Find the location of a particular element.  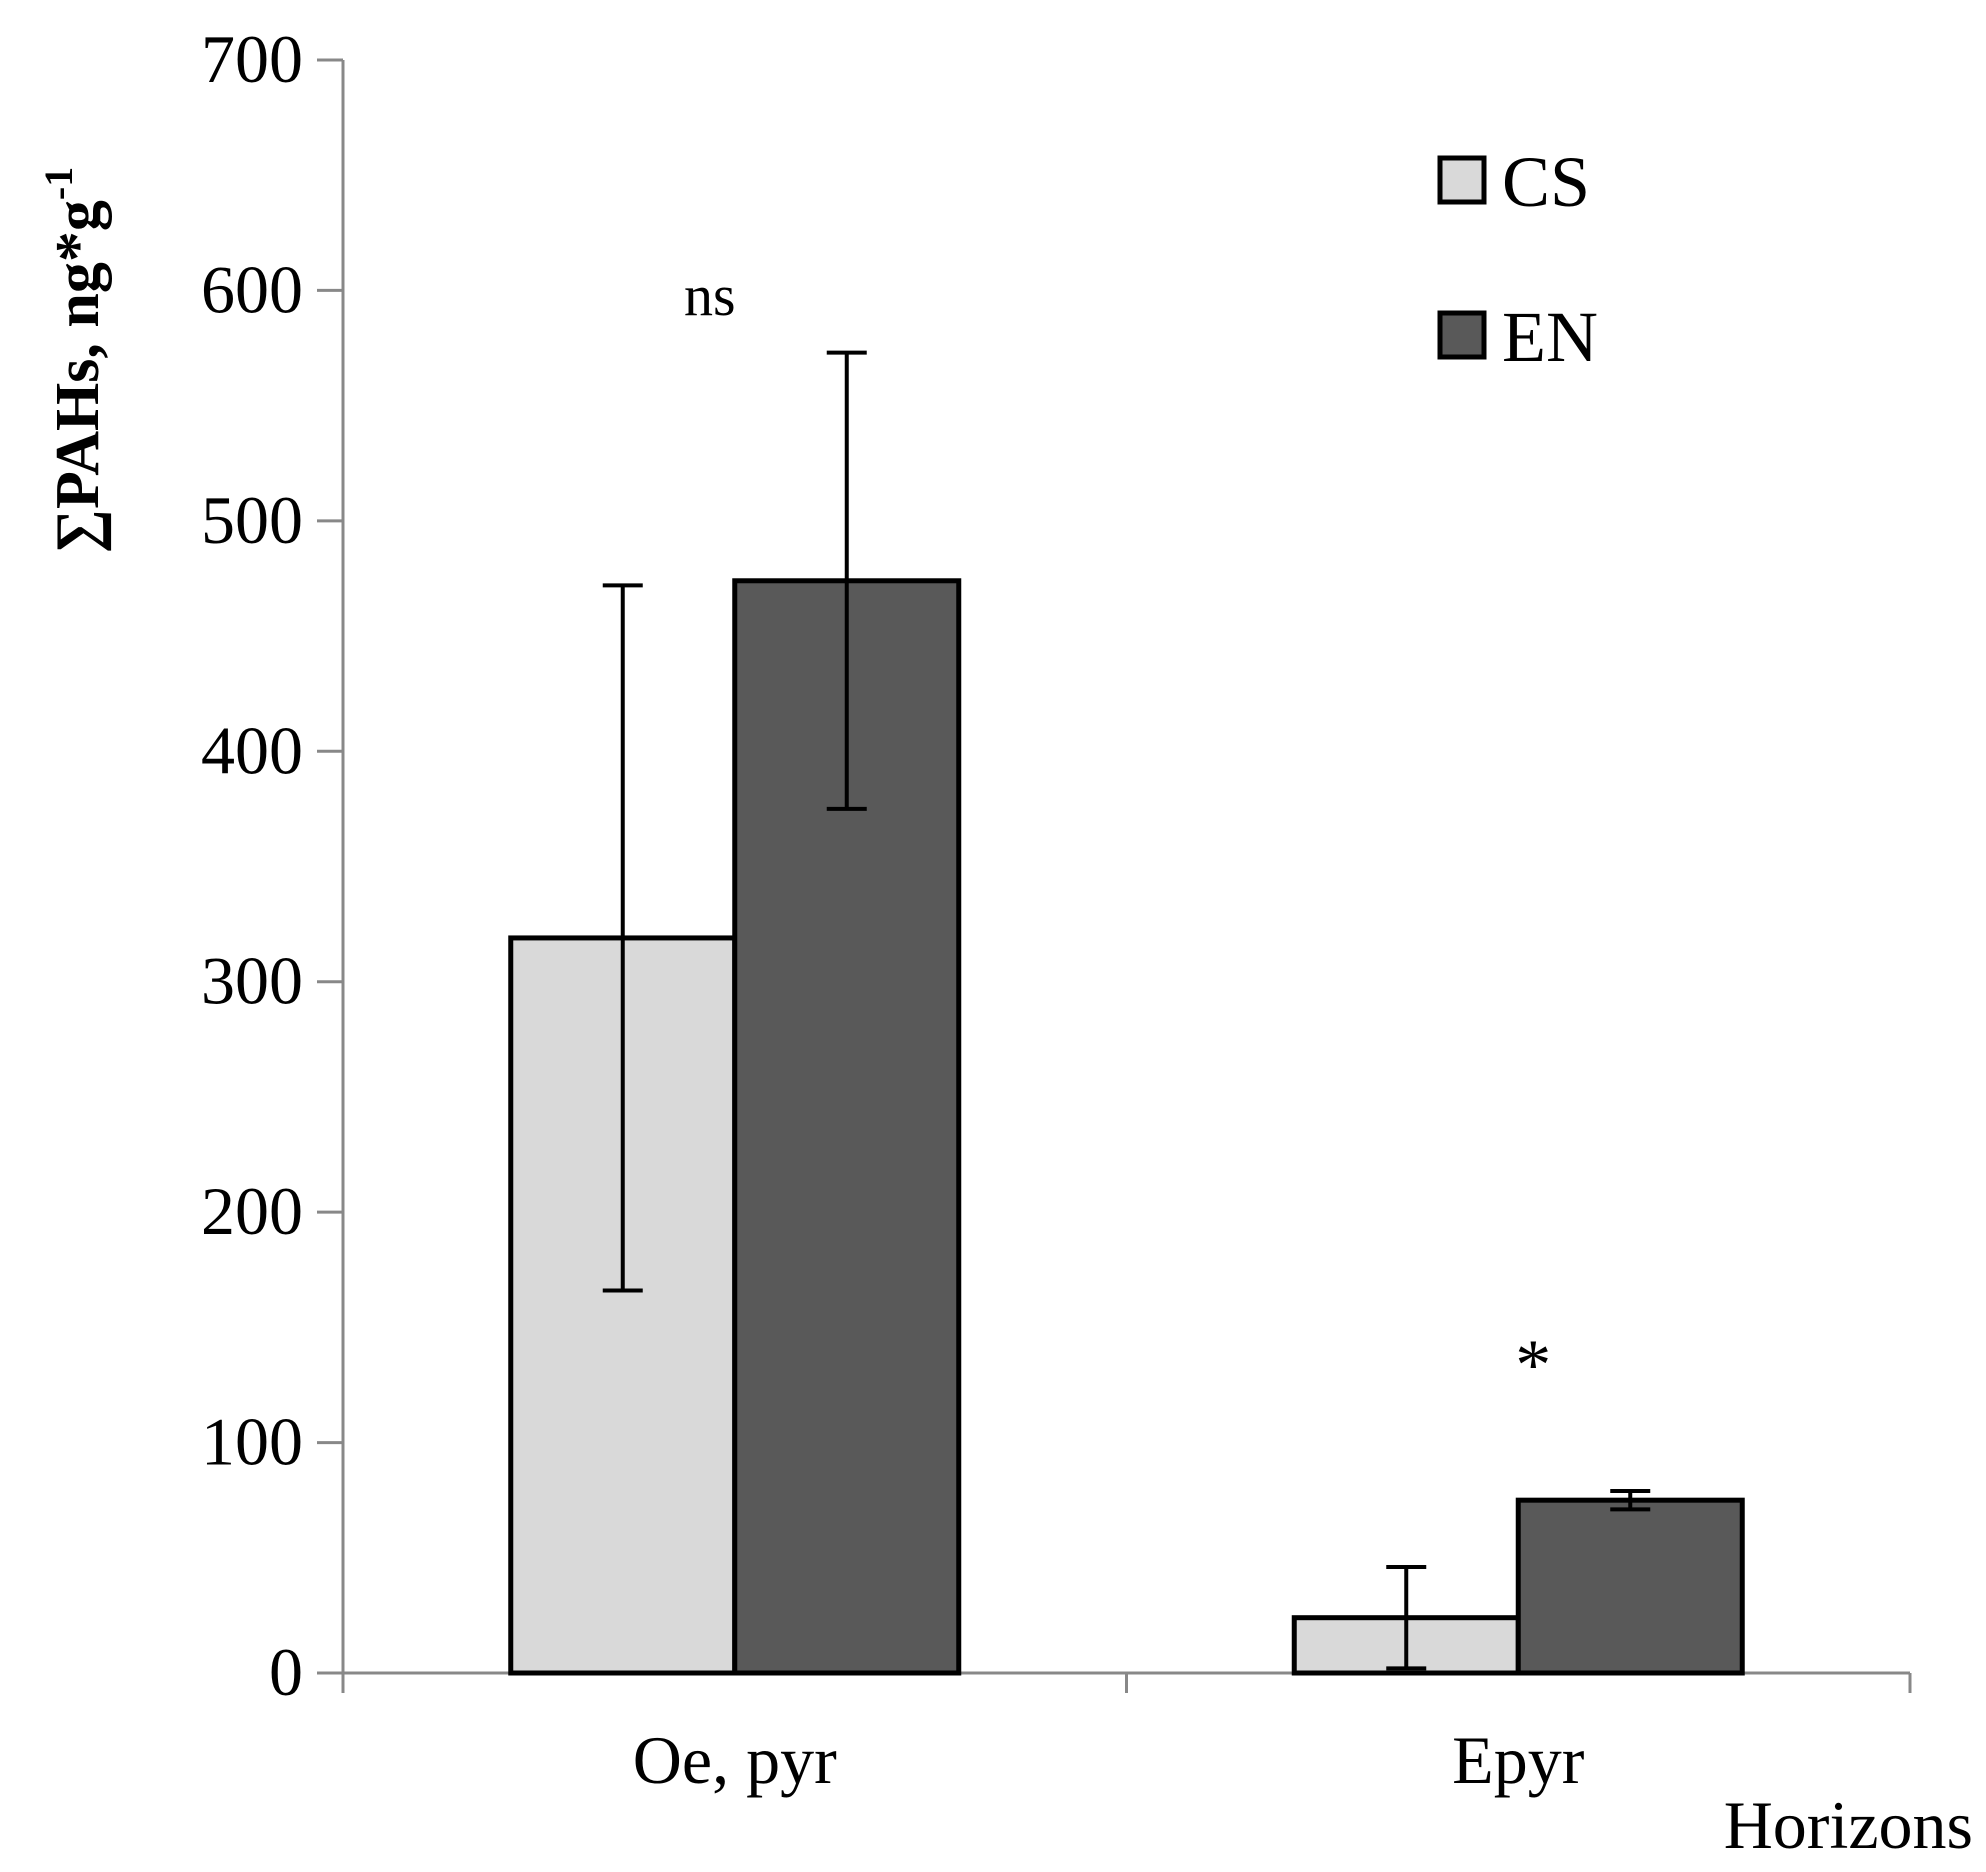

y-tick-label: 500 is located at coordinates (252, 520).